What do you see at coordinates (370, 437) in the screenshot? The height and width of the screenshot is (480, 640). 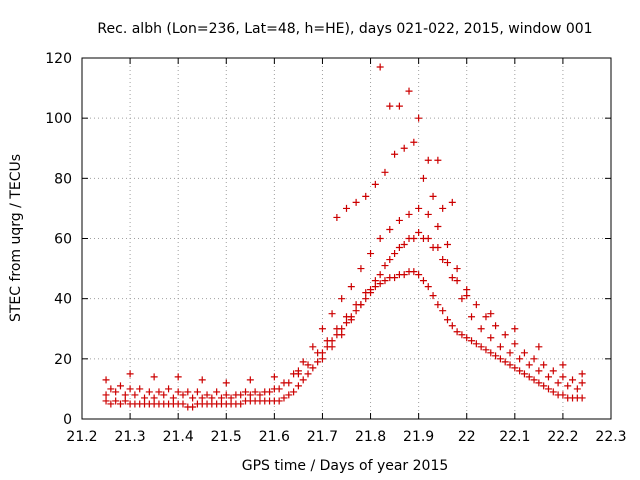 I see `x-tick-label: 21.8` at bounding box center [370, 437].